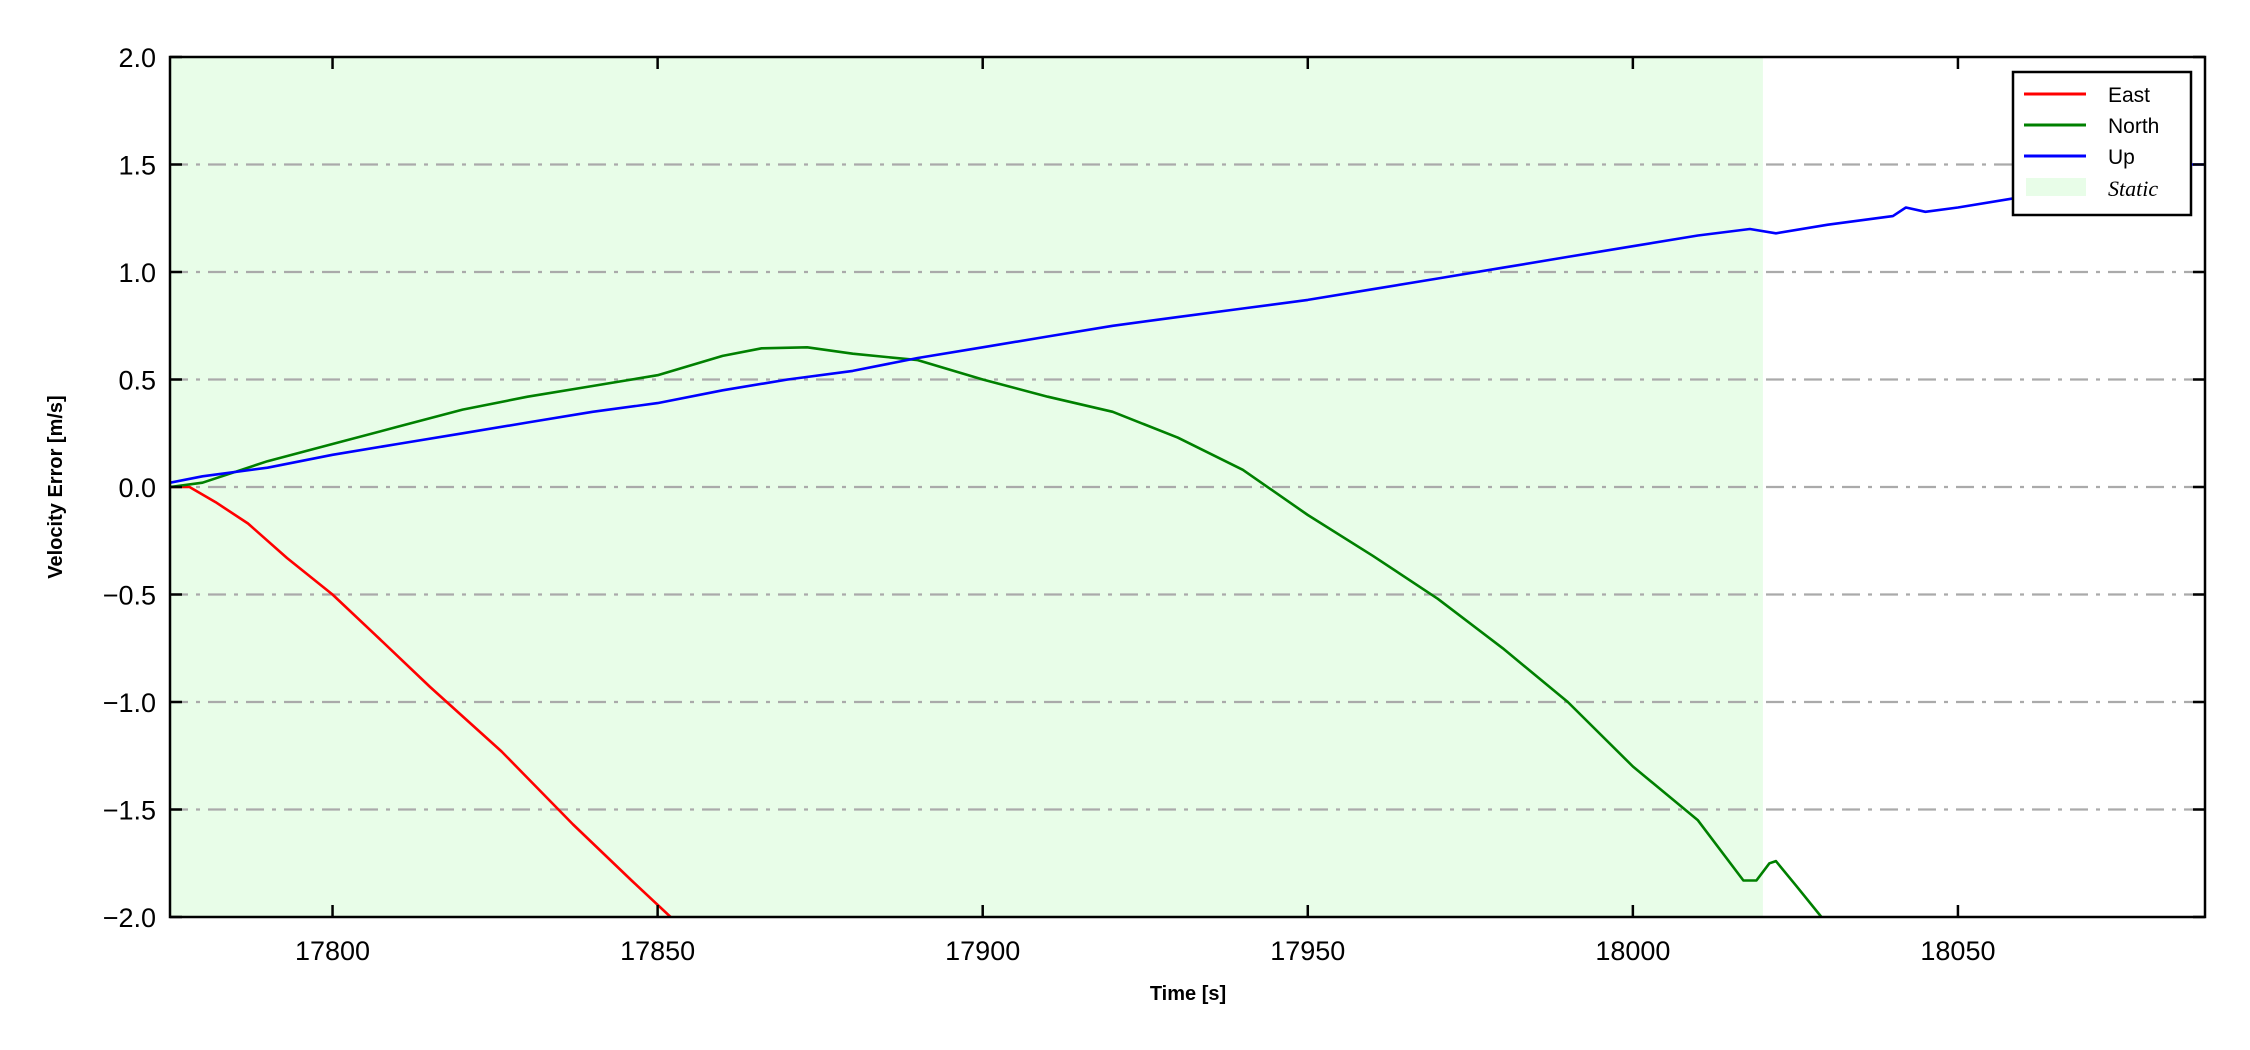 This screenshot has height=1050, width=2250. What do you see at coordinates (2102, 143) in the screenshot?
I see `legend: East North Up Static` at bounding box center [2102, 143].